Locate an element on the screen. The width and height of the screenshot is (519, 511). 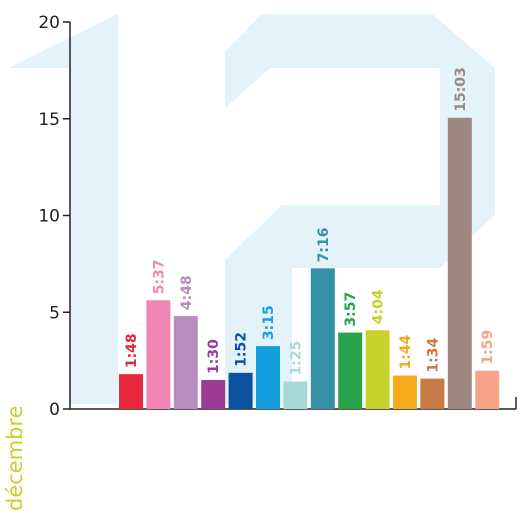
y-tick-label: 0 is located at coordinates (54, 410).